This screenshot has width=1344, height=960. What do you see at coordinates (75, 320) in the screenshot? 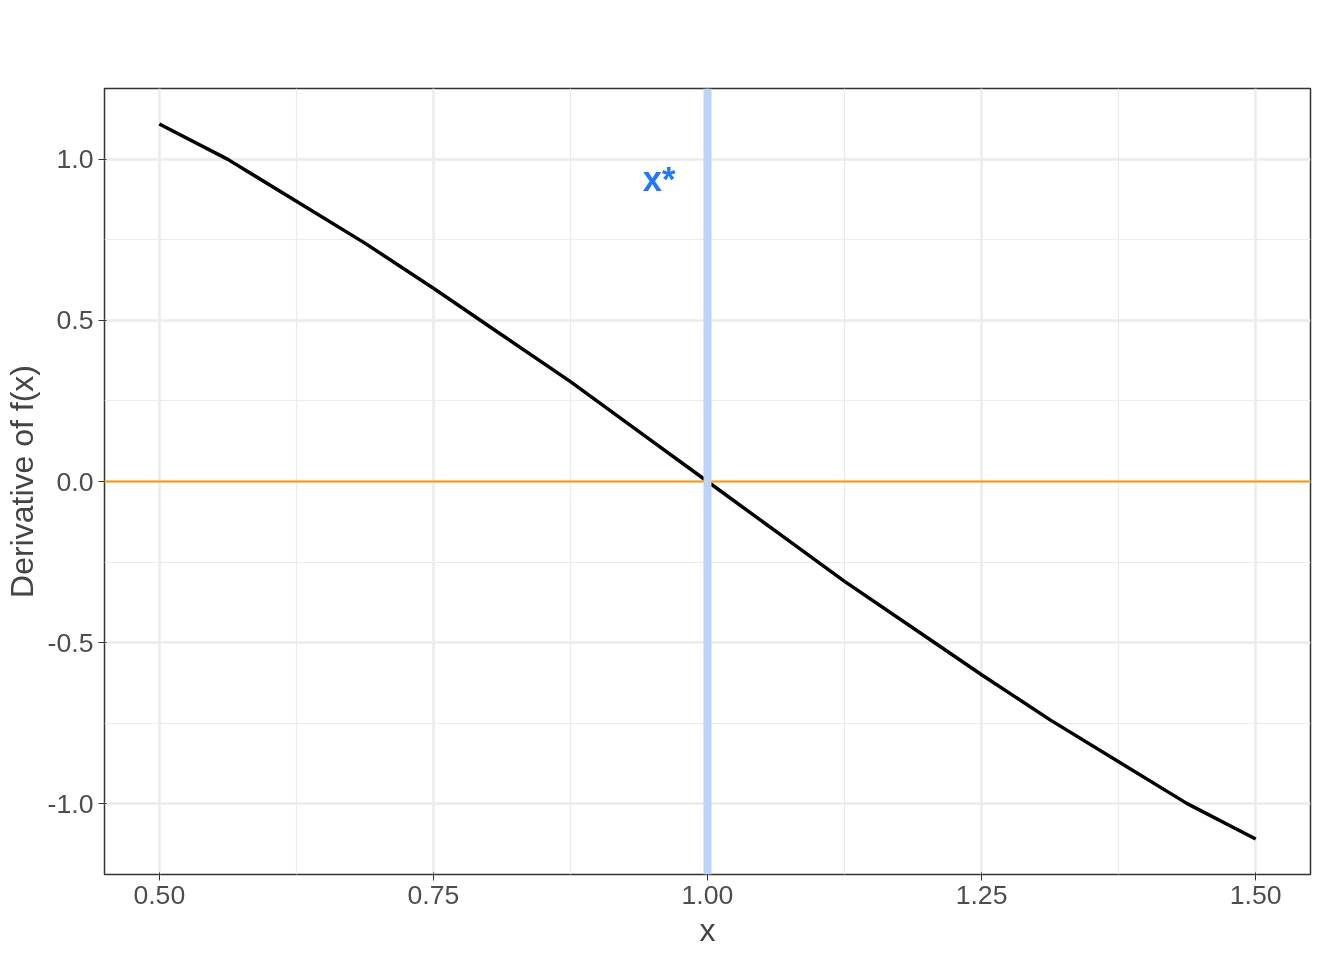
I see `y-tick-label: 0.5` at bounding box center [75, 320].